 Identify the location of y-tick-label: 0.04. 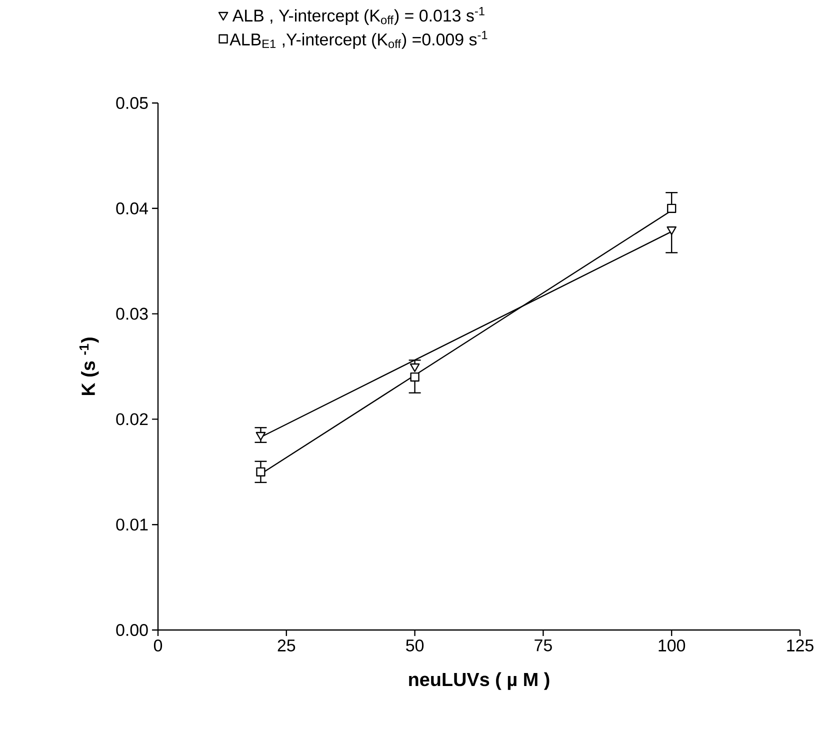
(132, 208).